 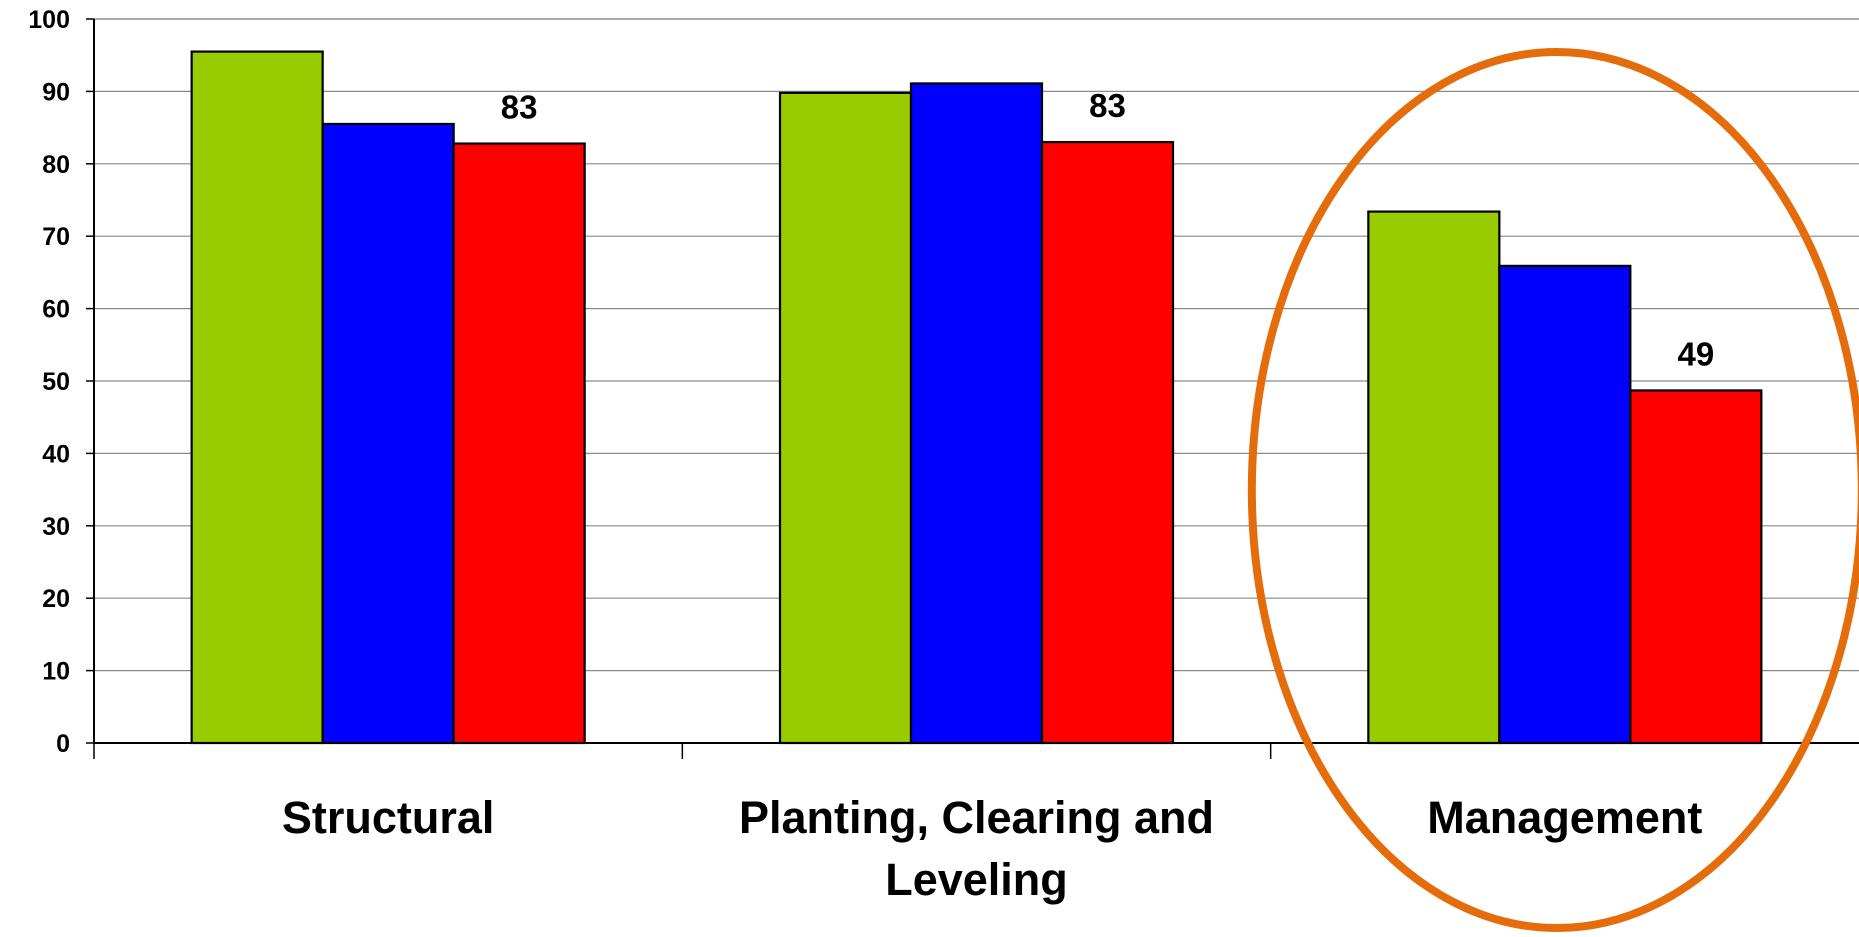 I want to click on y-tick-label: 90, so click(x=56, y=92).